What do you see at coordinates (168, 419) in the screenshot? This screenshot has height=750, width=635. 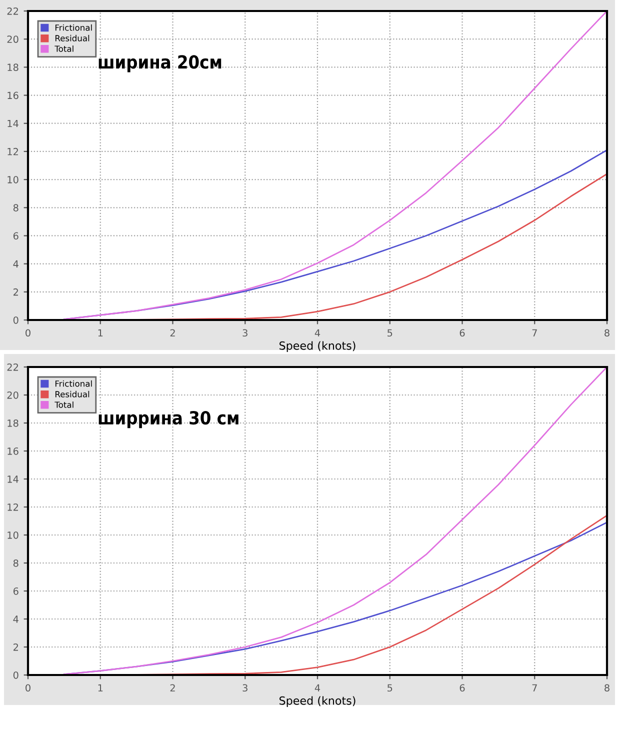 I see `annotation: ширрина 30 см` at bounding box center [168, 419].